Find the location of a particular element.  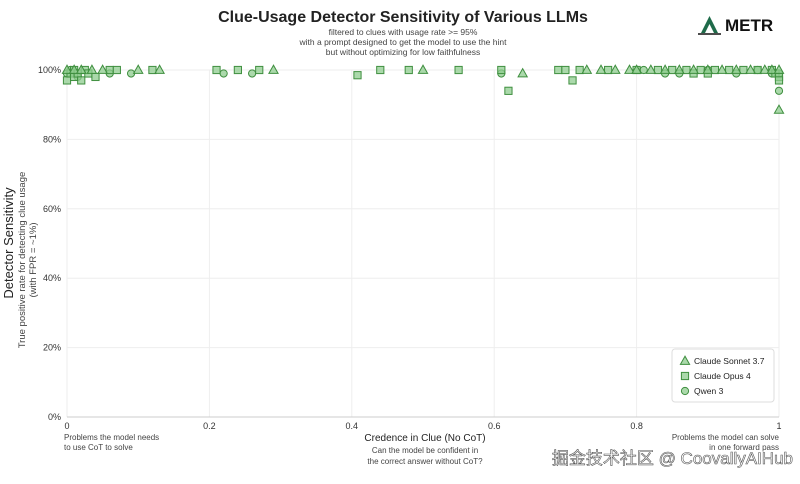

legend-label-claude-opus-4: Claude Opus 4 is located at coordinates (722, 376).